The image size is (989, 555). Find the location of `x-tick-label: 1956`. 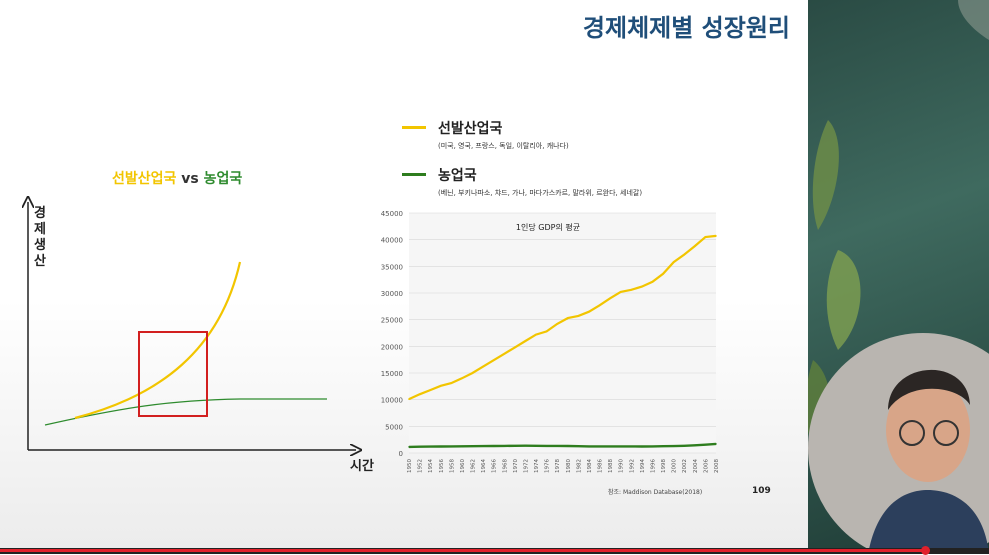

x-tick-label: 1956 is located at coordinates (442, 466).